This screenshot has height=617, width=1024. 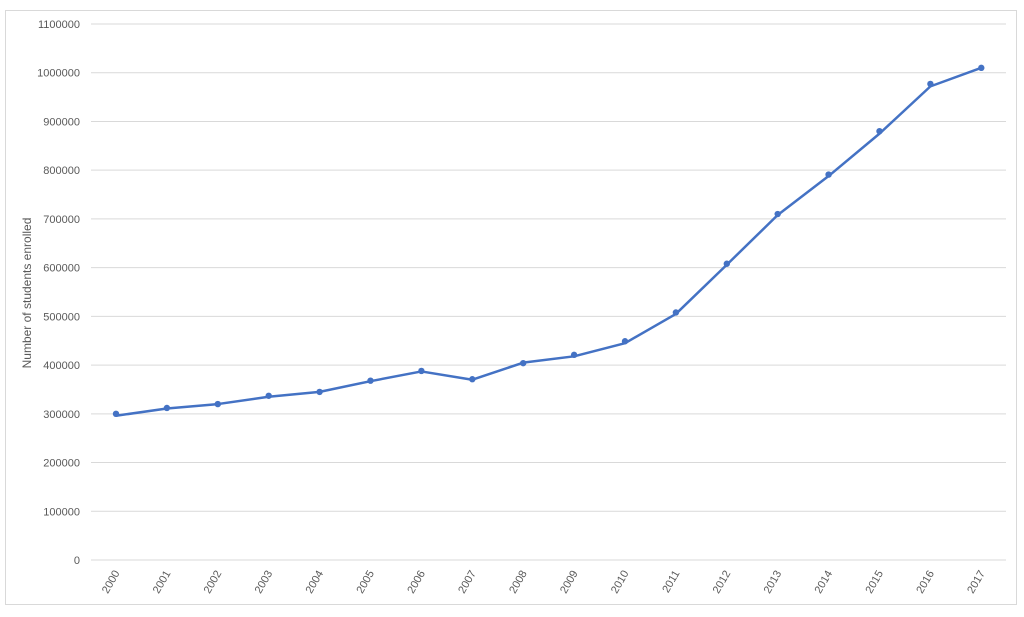 What do you see at coordinates (824, 582) in the screenshot?
I see `x-tick-label: 2014` at bounding box center [824, 582].